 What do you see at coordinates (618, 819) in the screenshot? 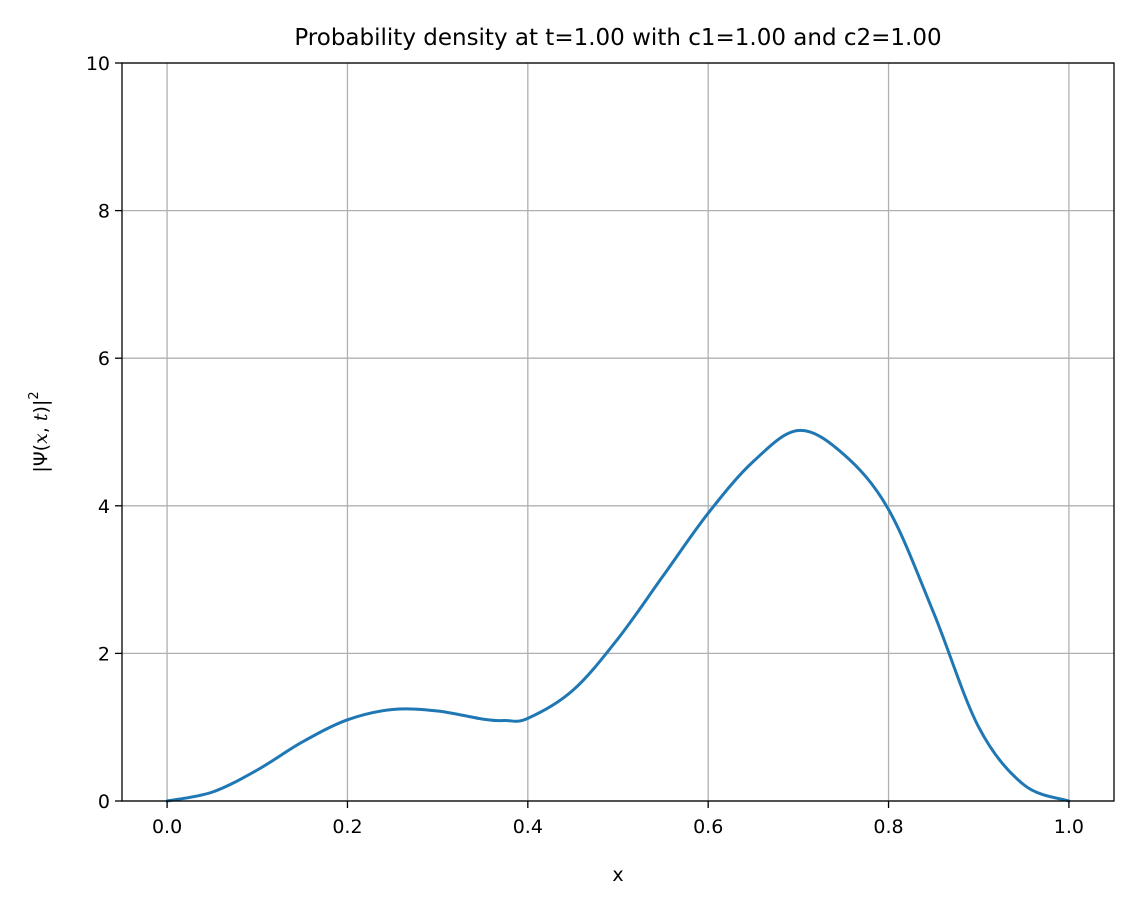
I see `x-axis: 0.0 0.2 0.4 0.6 0.8 1.0` at bounding box center [618, 819].